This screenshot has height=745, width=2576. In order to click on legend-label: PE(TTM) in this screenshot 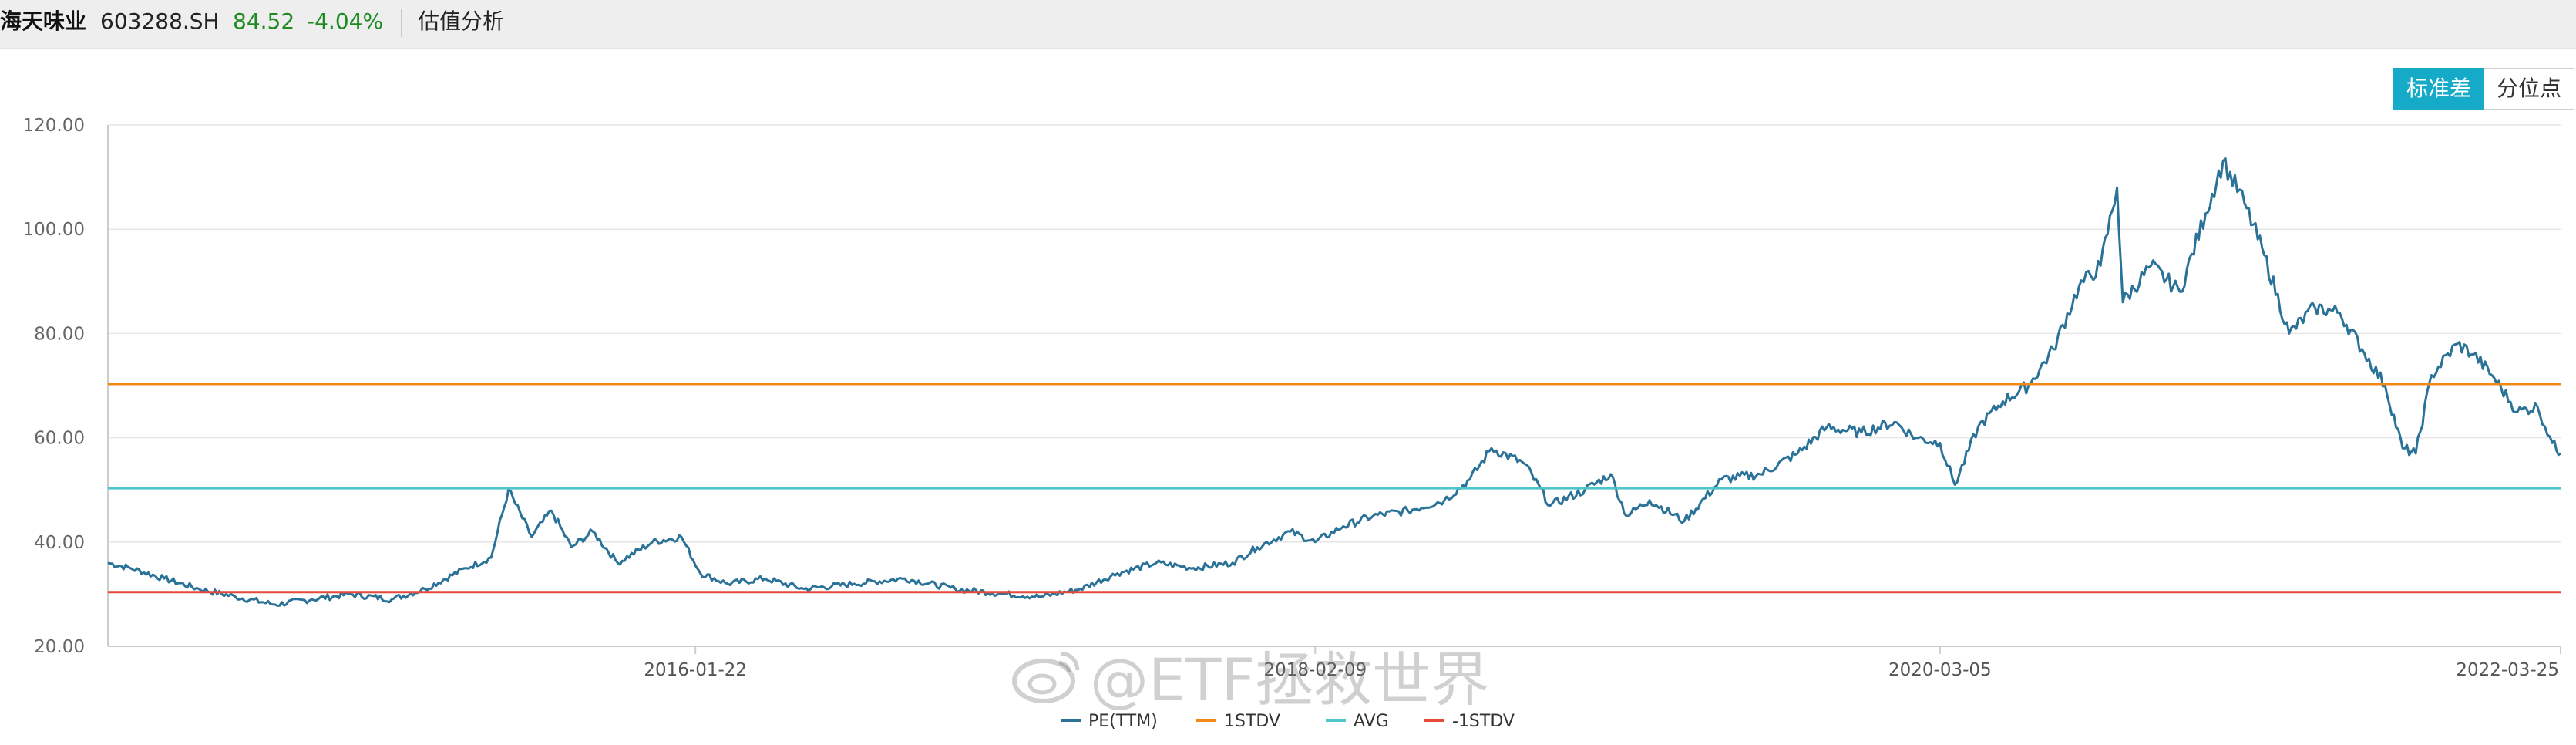, I will do `click(1123, 721)`.